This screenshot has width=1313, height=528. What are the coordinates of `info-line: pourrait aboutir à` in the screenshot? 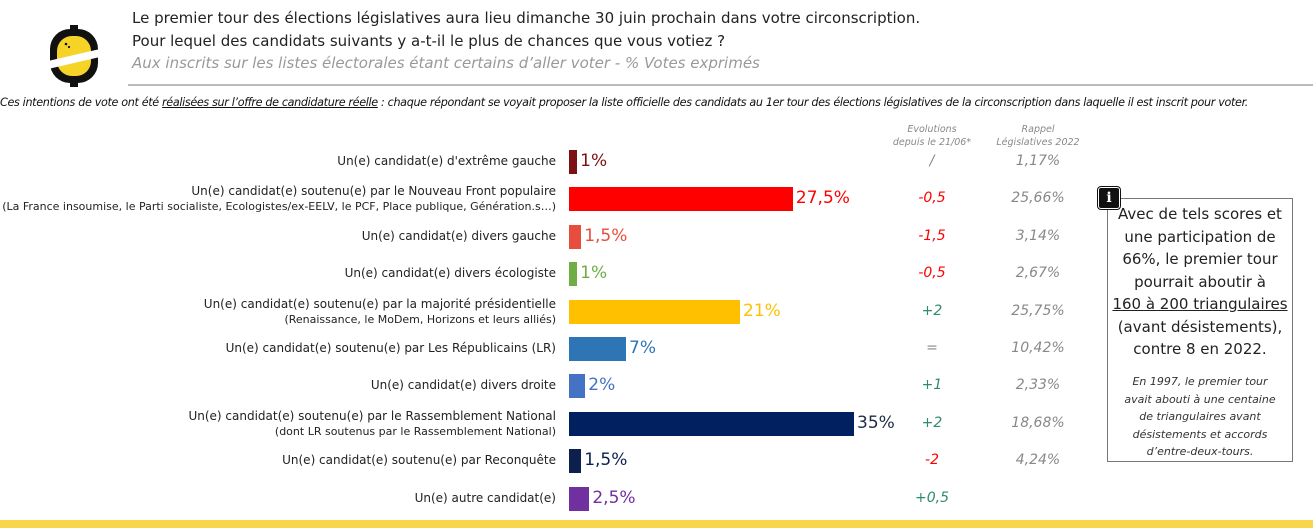 It's located at (1200, 281).